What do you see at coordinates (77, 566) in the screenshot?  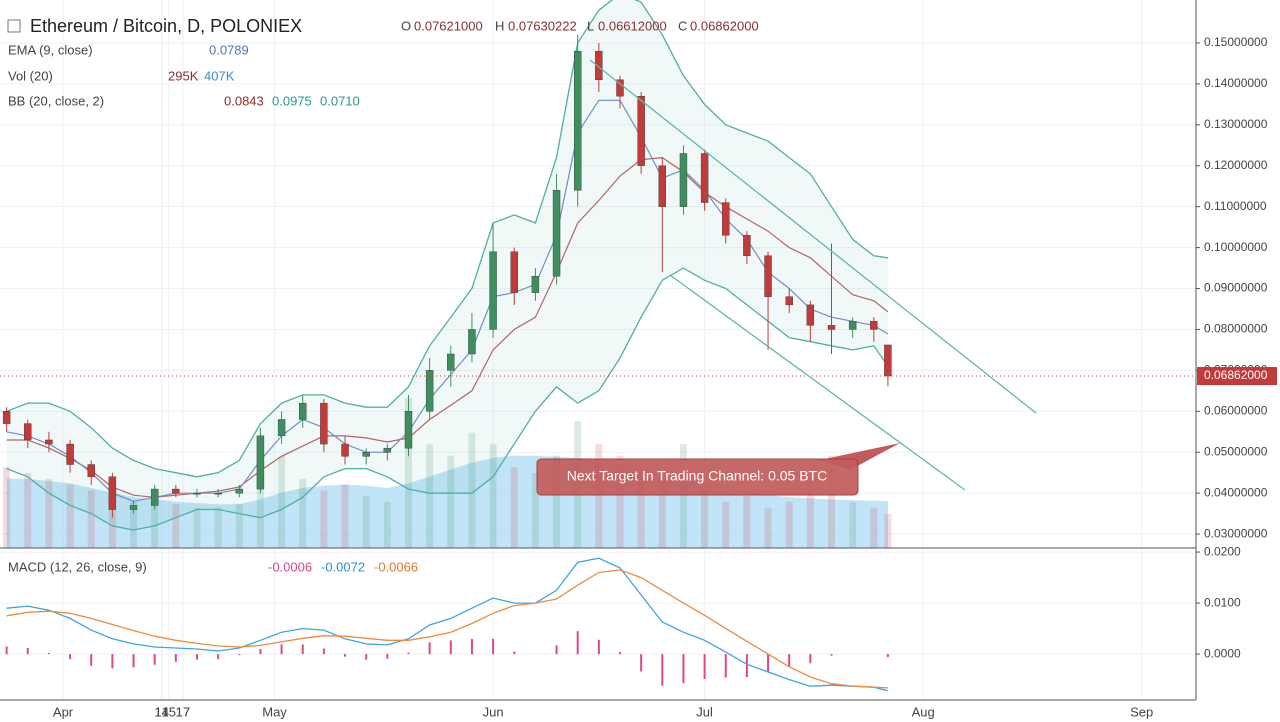 I see `macd-title: MACD (12, 26, close, 9)` at bounding box center [77, 566].